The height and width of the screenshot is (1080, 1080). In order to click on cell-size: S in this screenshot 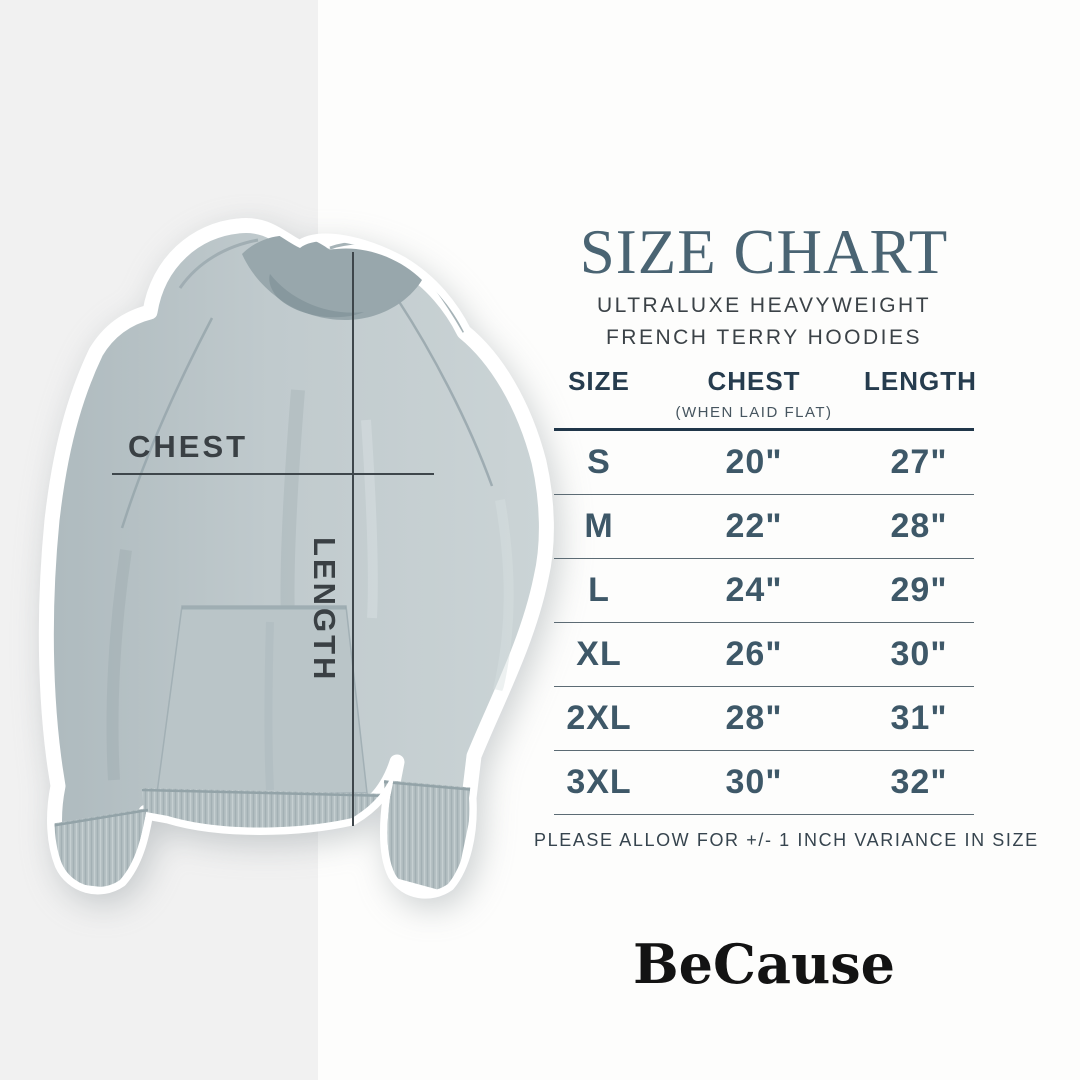, I will do `click(599, 462)`.